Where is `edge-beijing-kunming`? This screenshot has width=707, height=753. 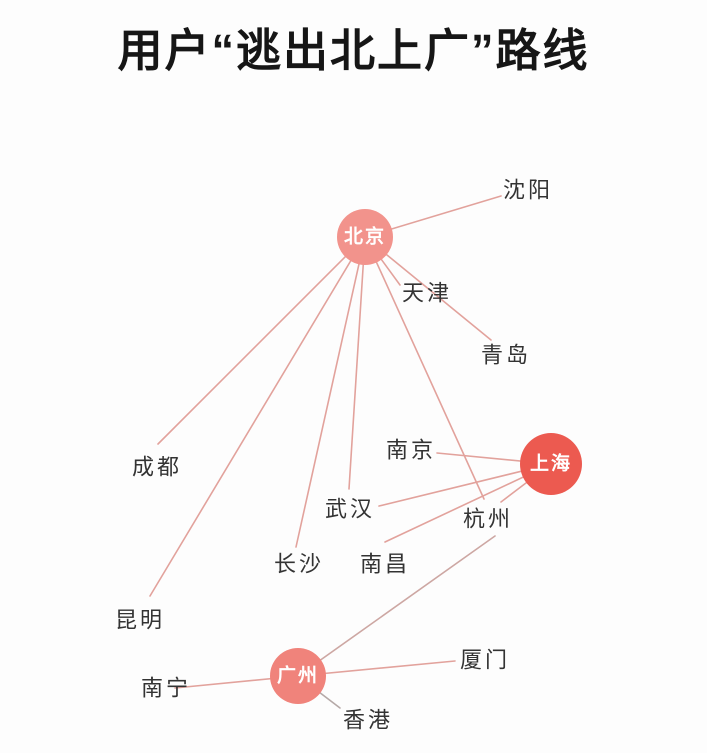 edge-beijing-kunming is located at coordinates (257, 416).